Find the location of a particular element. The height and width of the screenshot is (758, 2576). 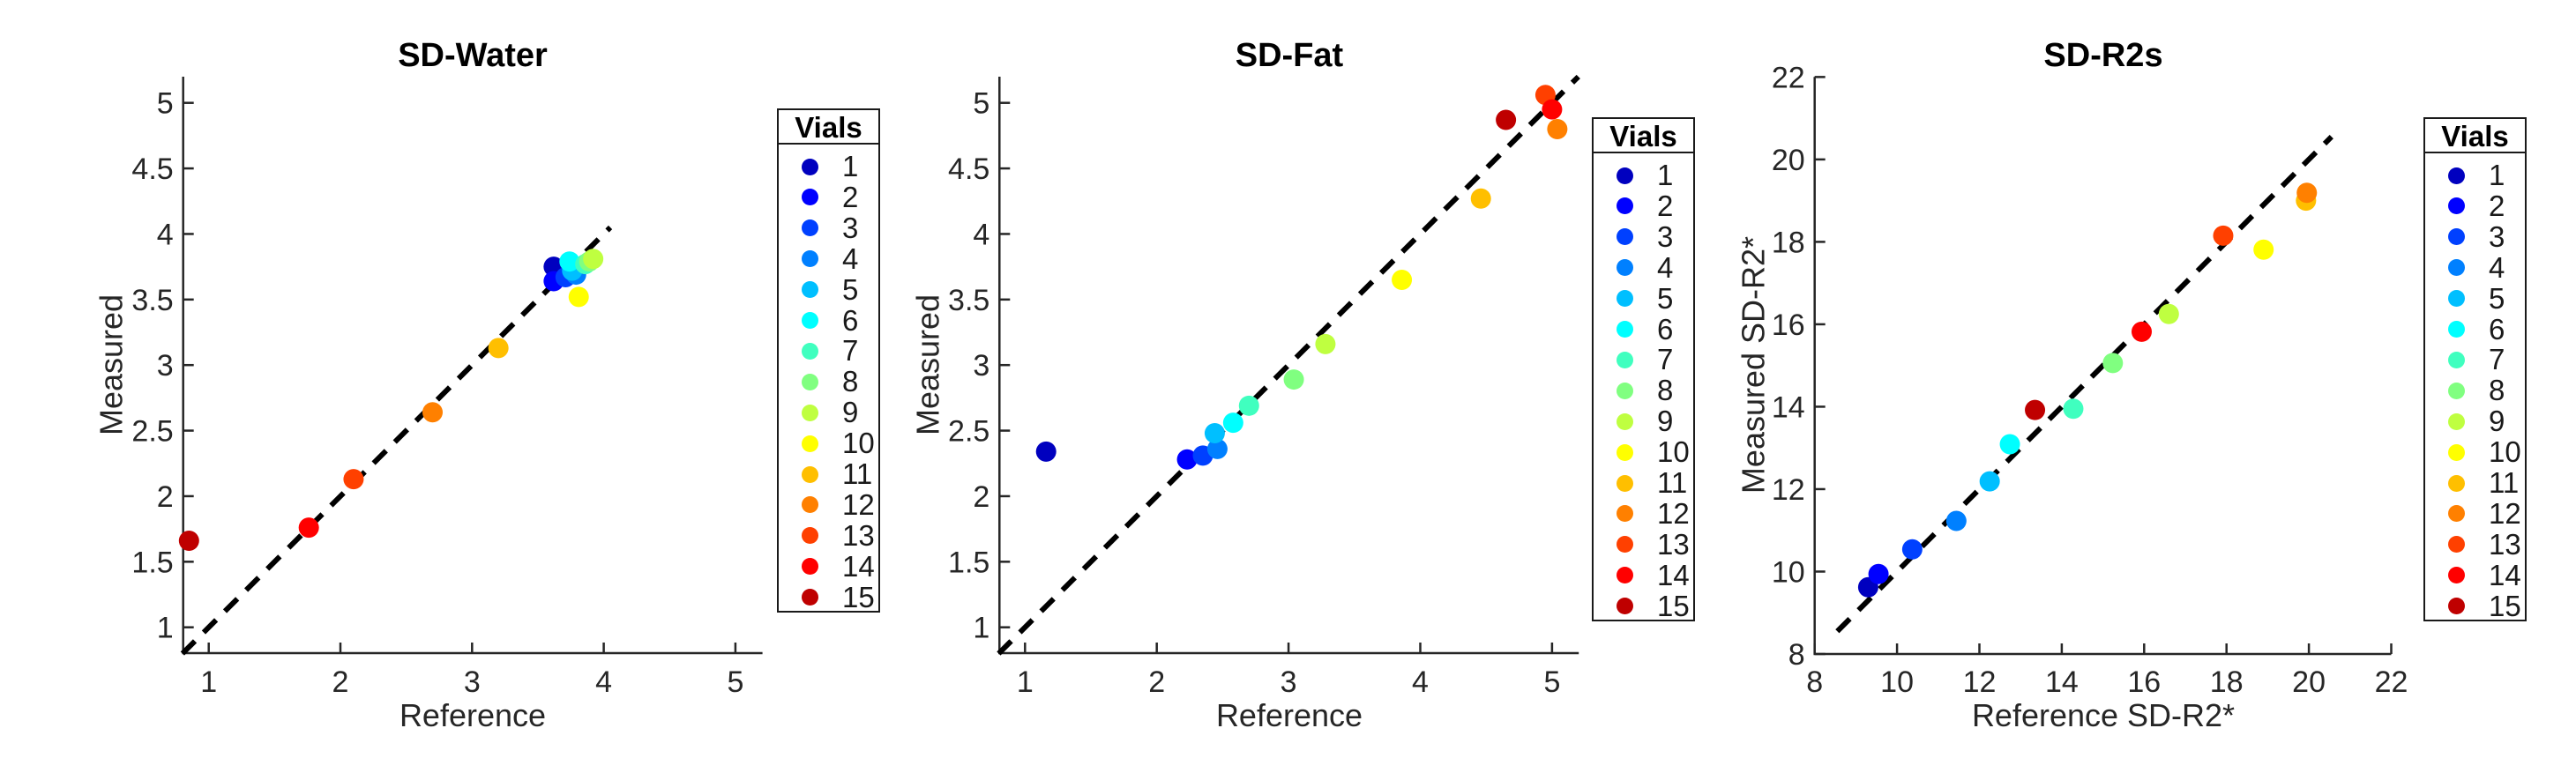

x-tick-label: 14 is located at coordinates (2062, 682).